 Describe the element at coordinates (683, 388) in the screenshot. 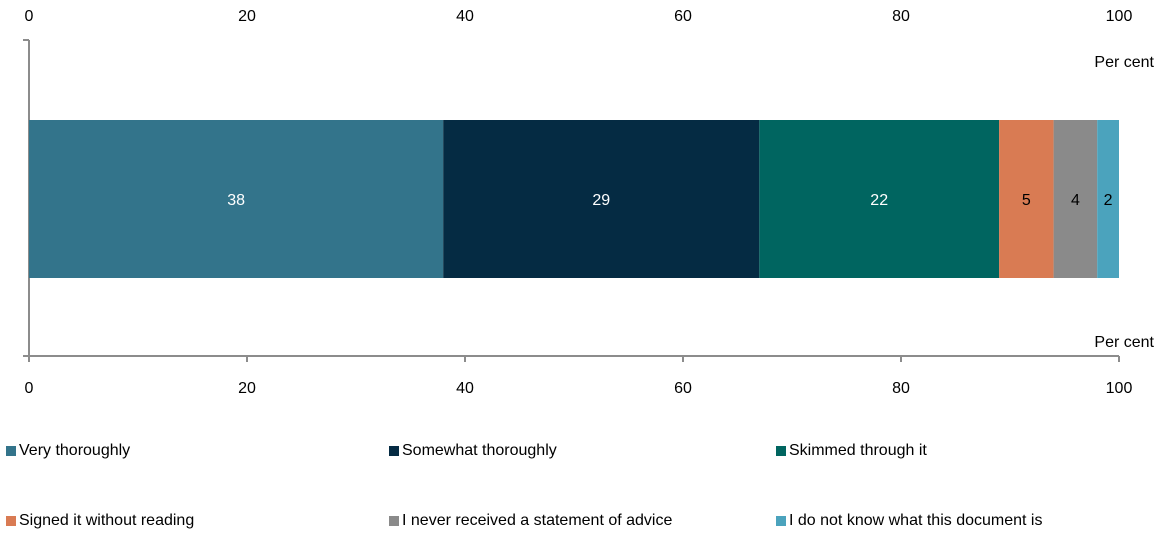

I see `x-tick-label-bottom: 60` at that location.